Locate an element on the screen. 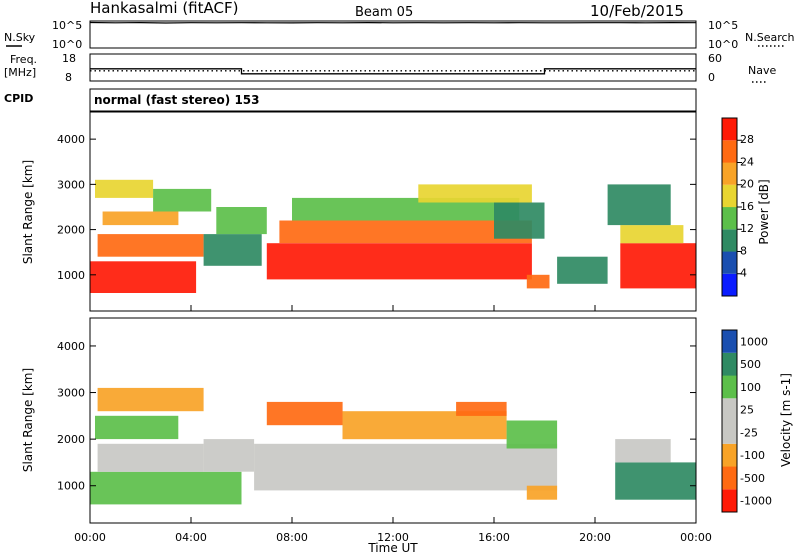 The height and width of the screenshot is (554, 800). freq-series-line is located at coordinates (393, 71).